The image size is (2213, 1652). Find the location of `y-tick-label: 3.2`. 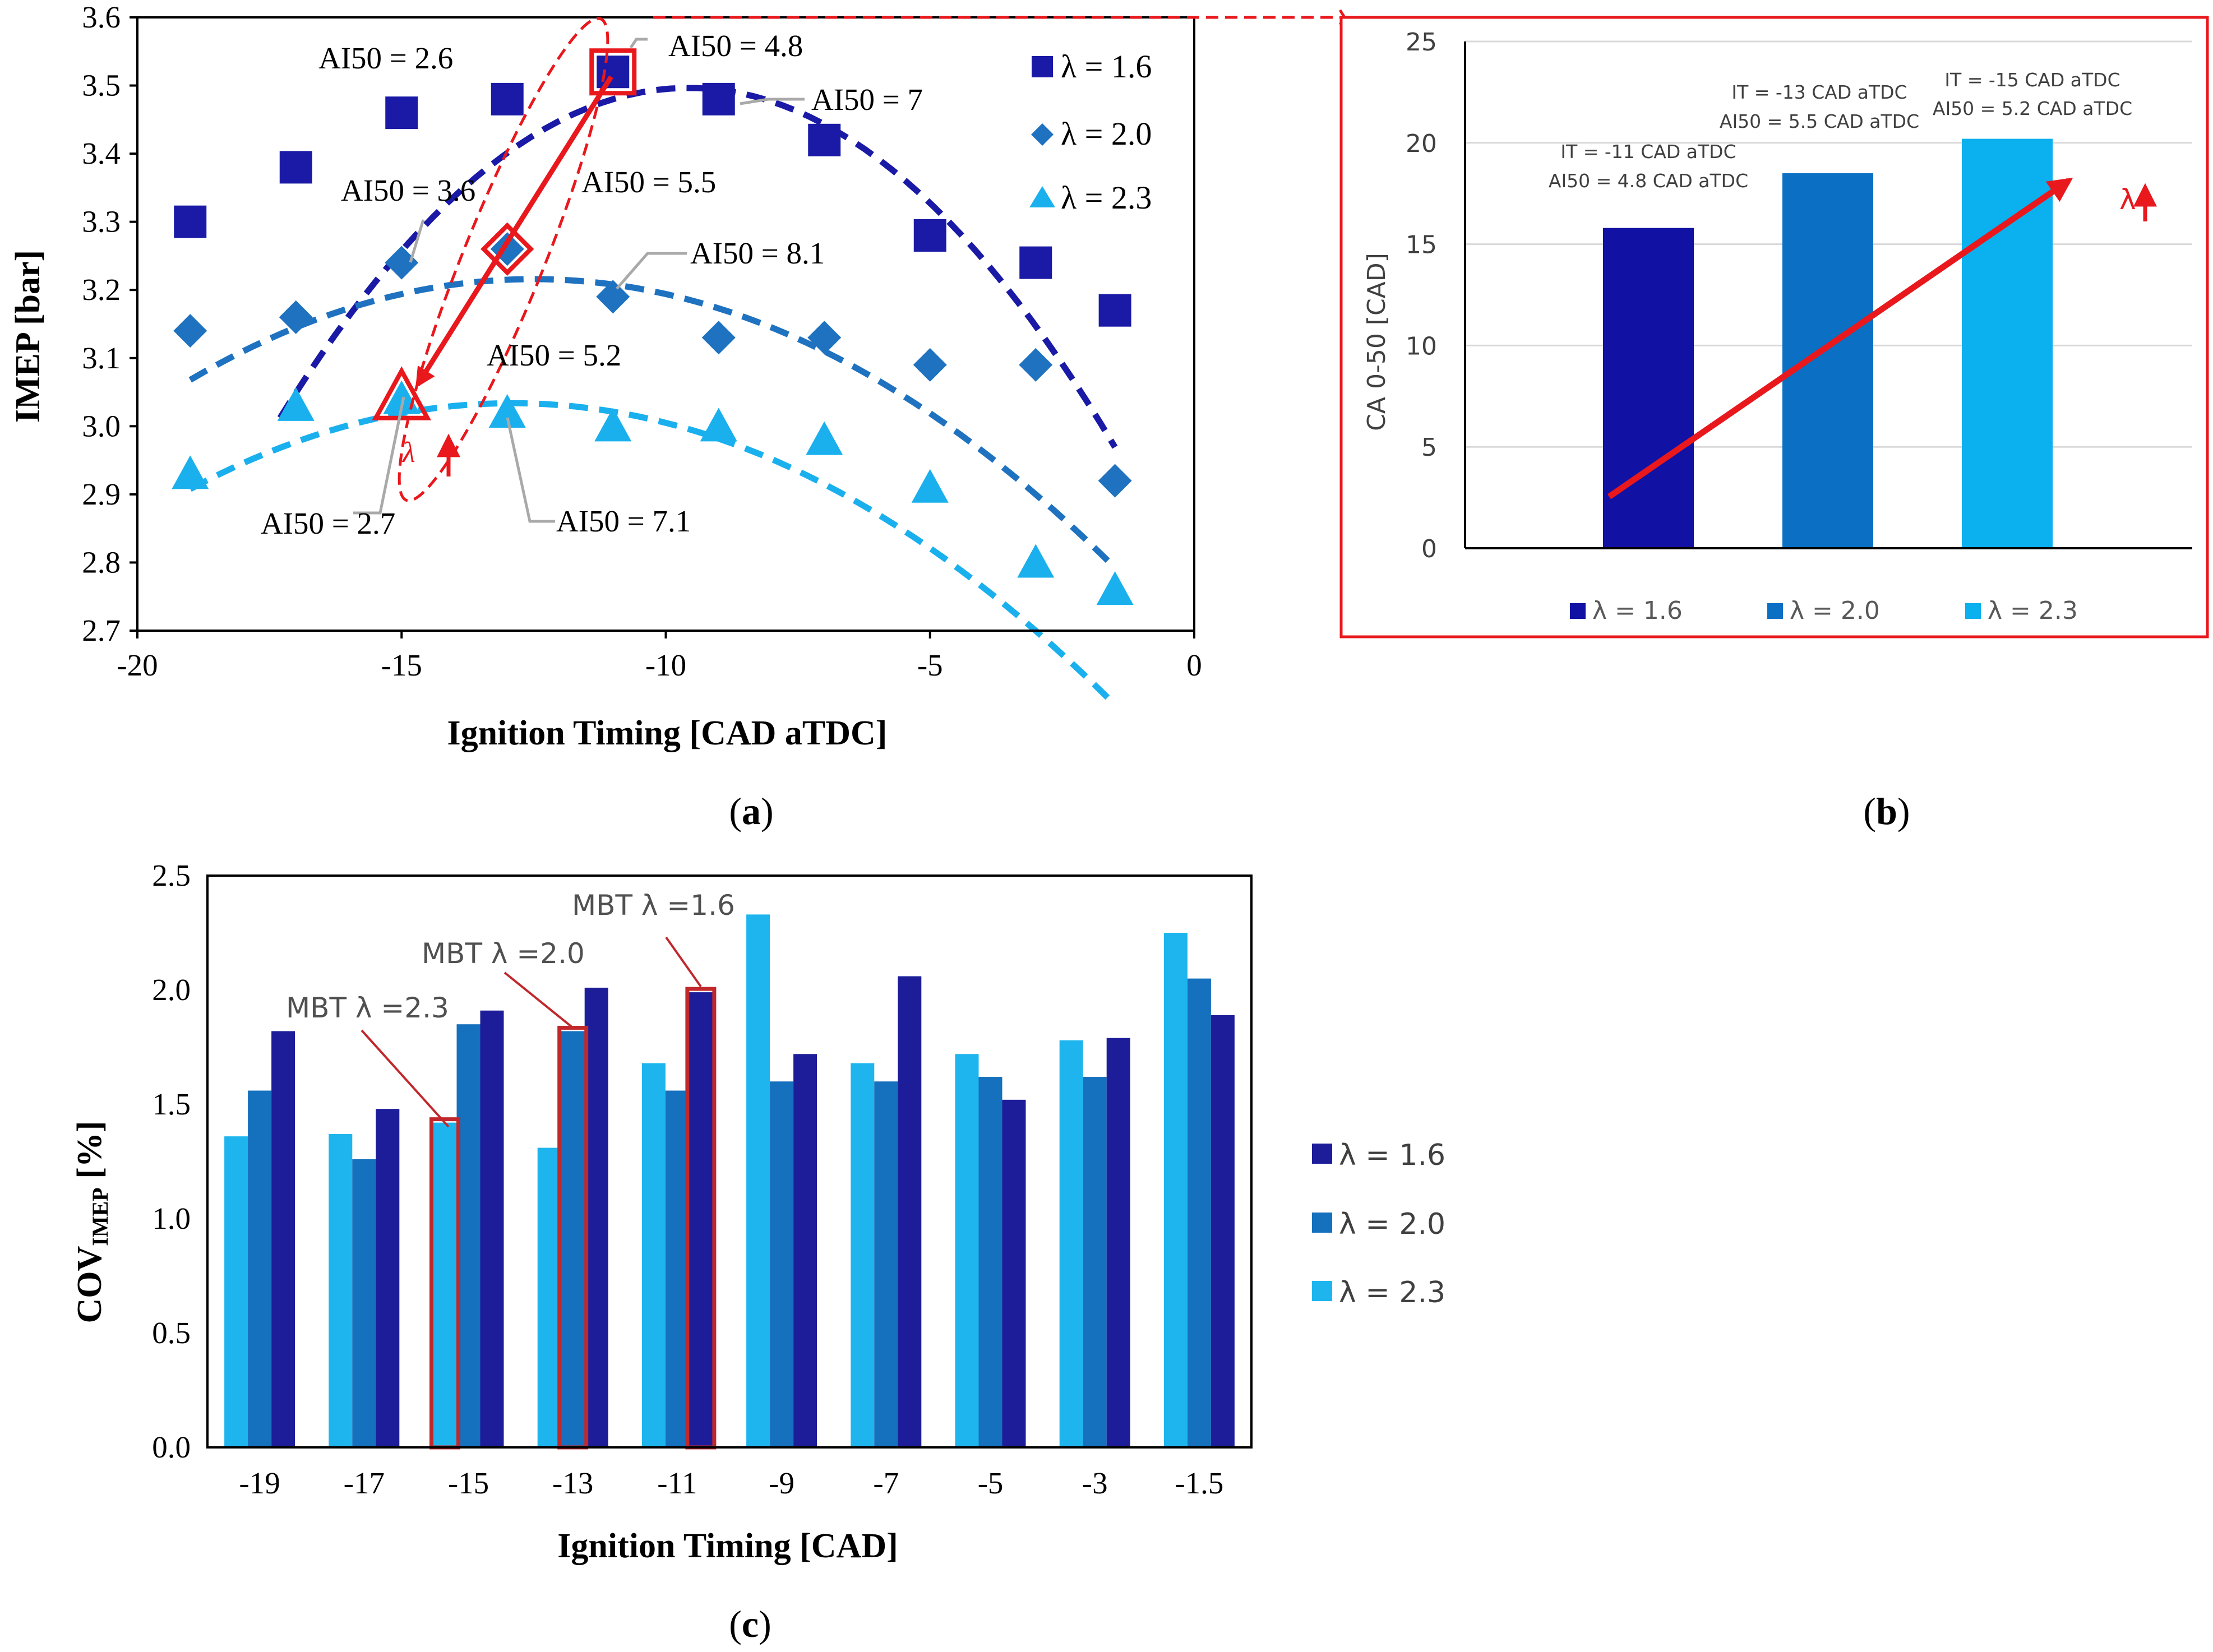

y-tick-label: 3.2 is located at coordinates (101, 289).